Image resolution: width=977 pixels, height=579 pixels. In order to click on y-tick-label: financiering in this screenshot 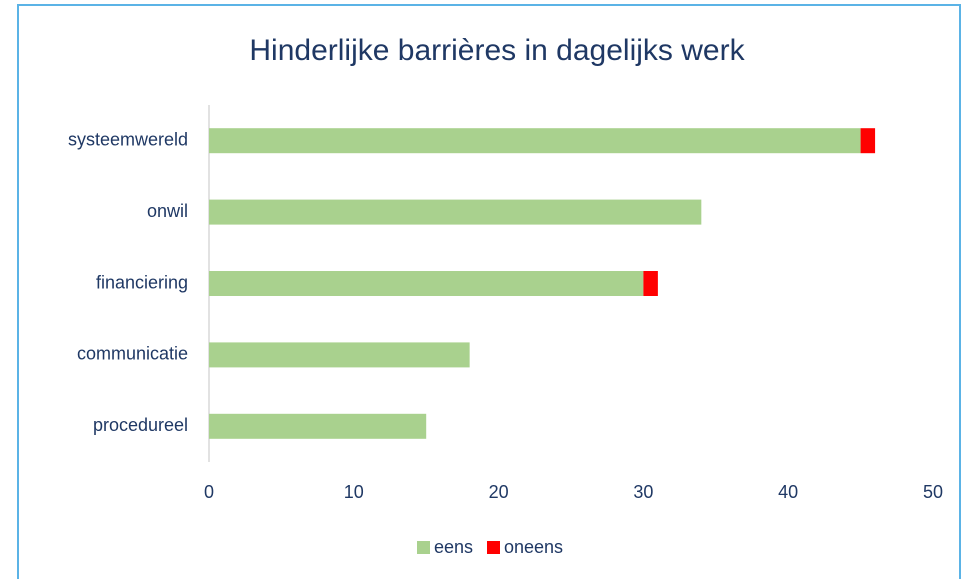, I will do `click(142, 282)`.